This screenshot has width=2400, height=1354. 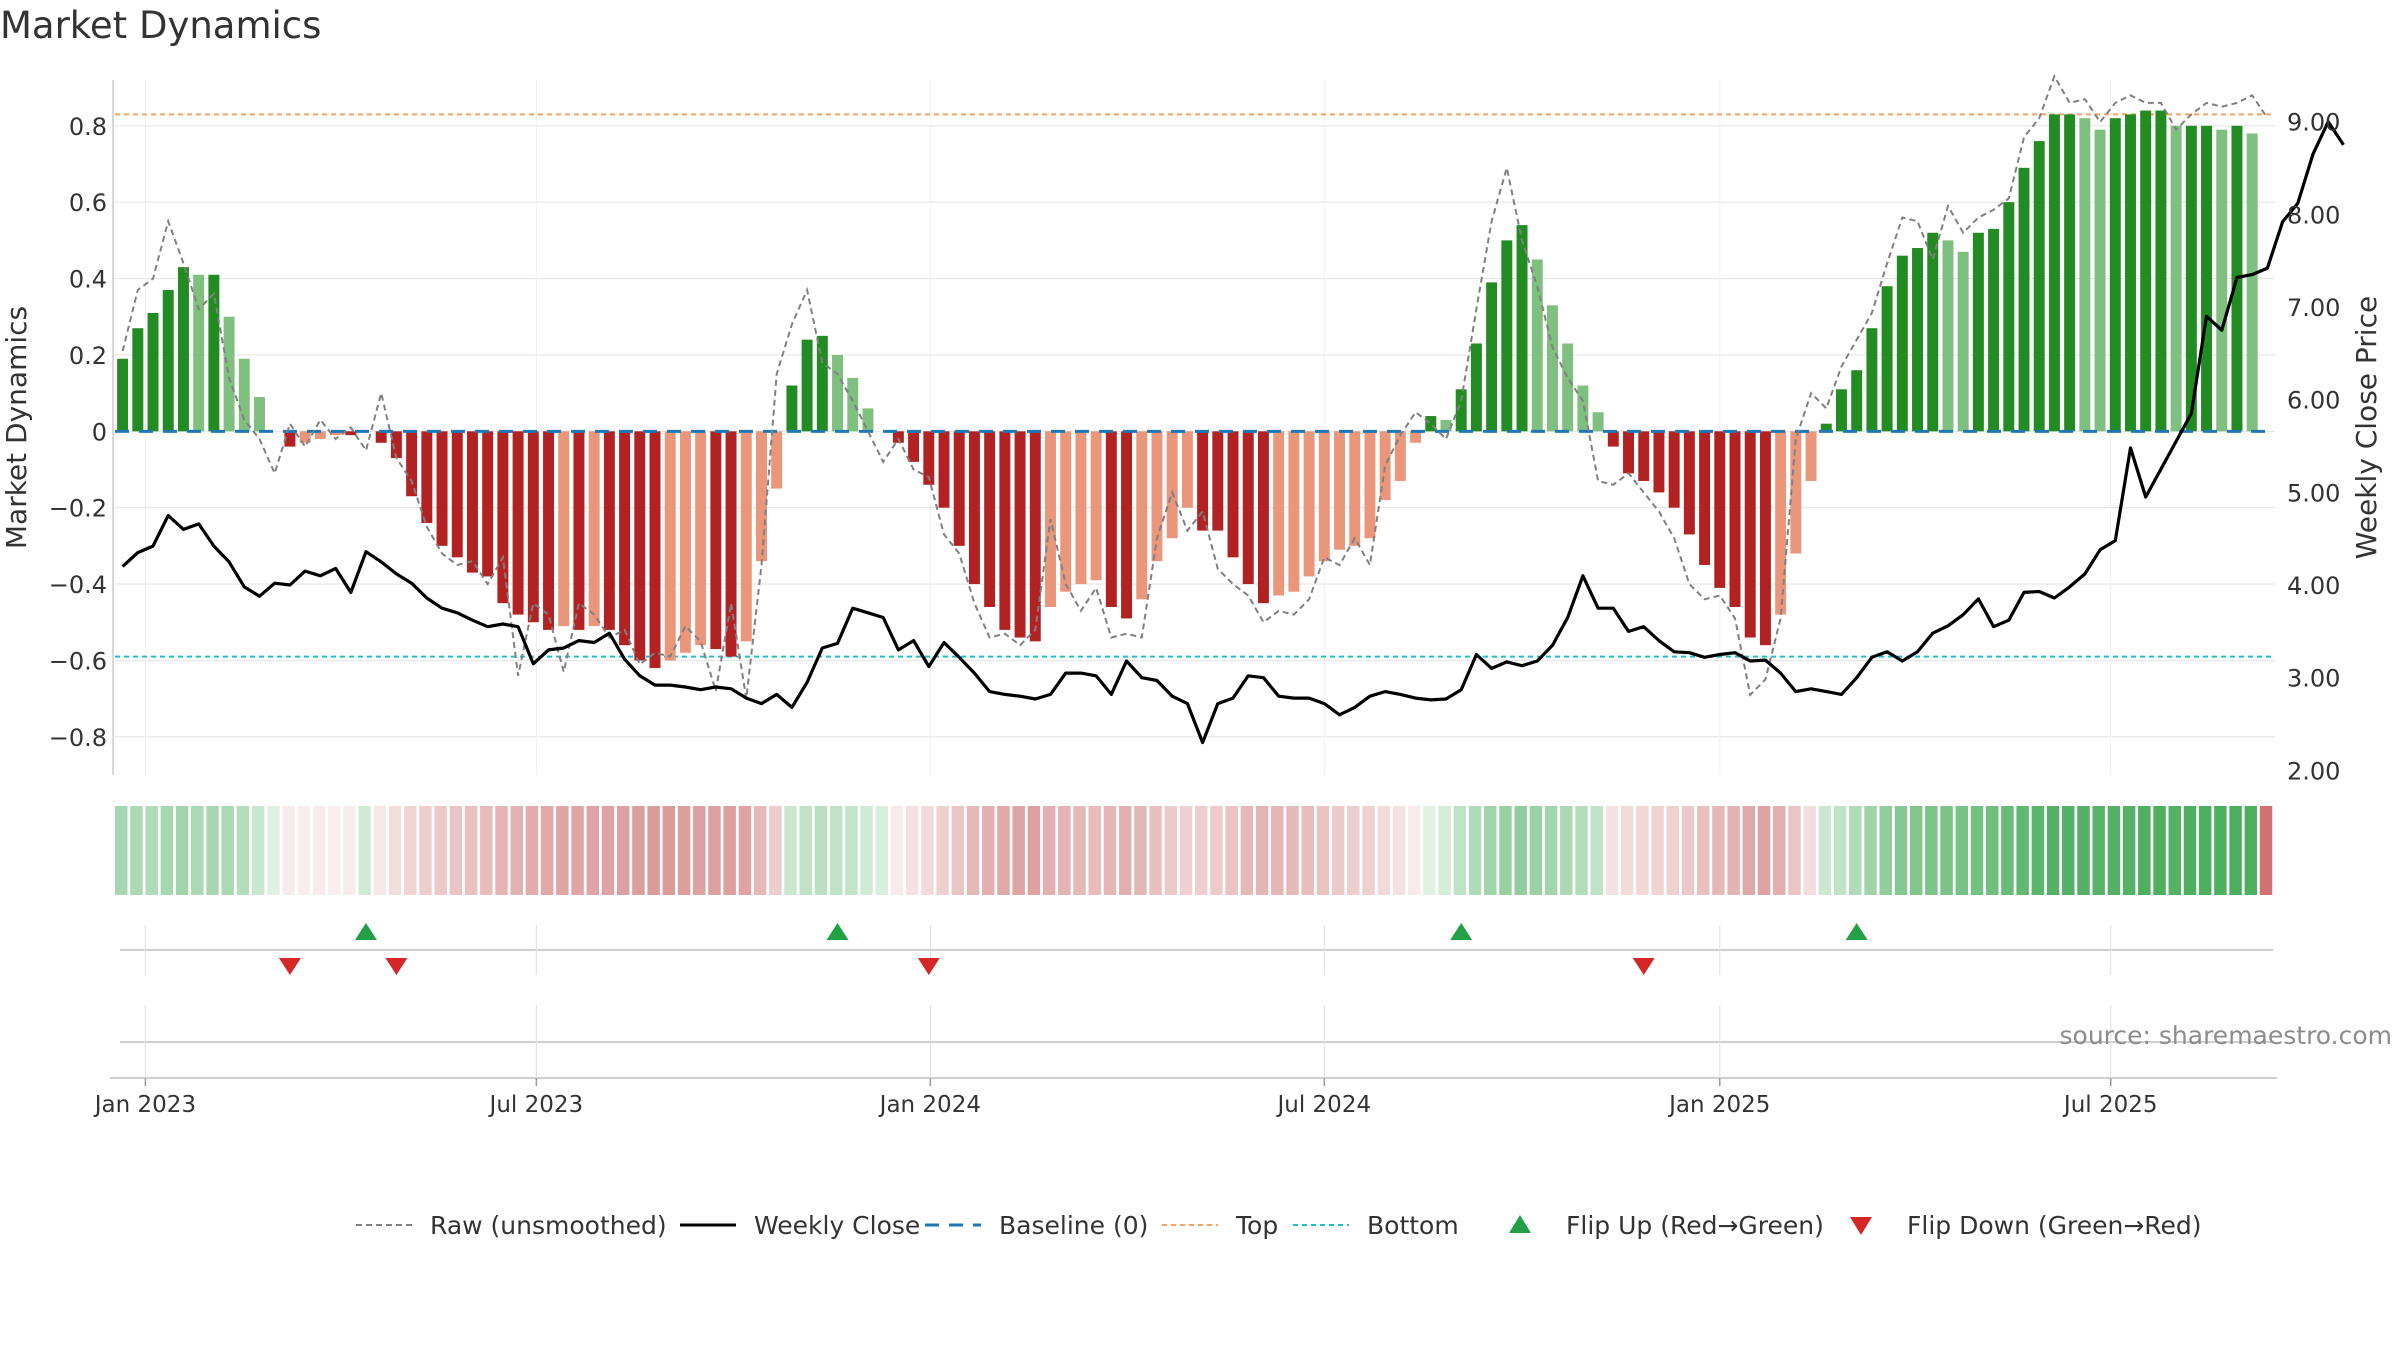 What do you see at coordinates (2226, 1035) in the screenshot?
I see `source-label: source: sharemaestro.com` at bounding box center [2226, 1035].